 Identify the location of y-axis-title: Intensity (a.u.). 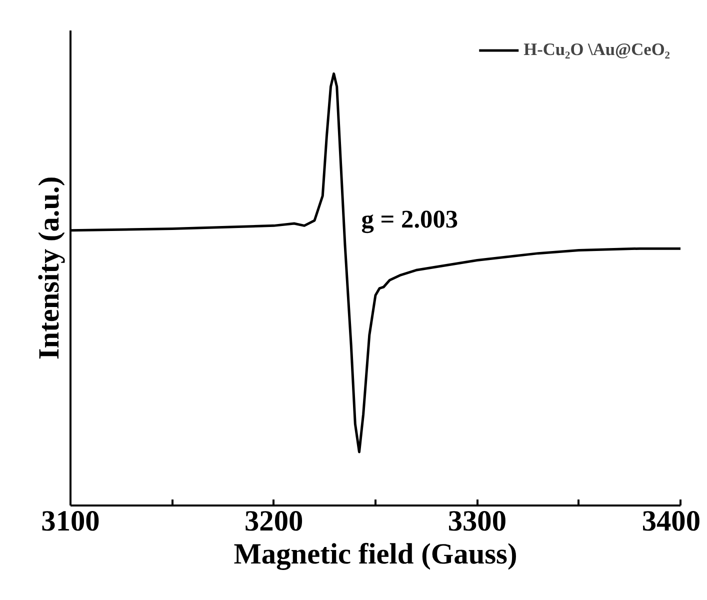
(50, 268).